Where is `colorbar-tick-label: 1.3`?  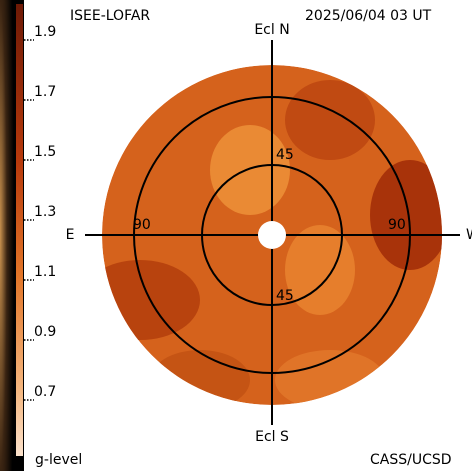
colorbar-tick-label: 1.3 is located at coordinates (45, 212).